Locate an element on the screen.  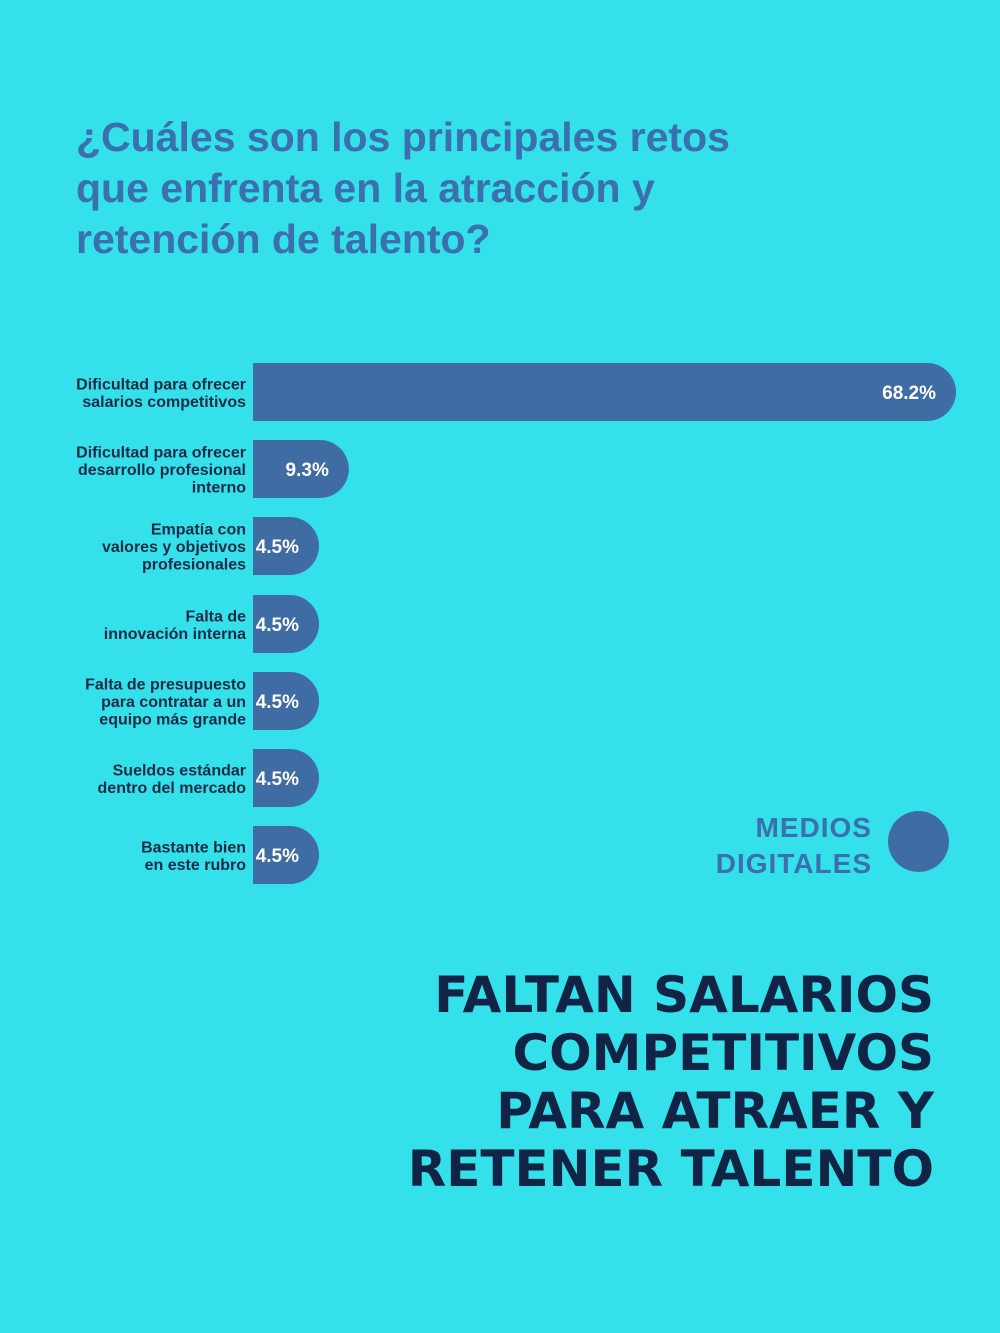
category-label: Bastante bien en este rubro is located at coordinates (193, 856).